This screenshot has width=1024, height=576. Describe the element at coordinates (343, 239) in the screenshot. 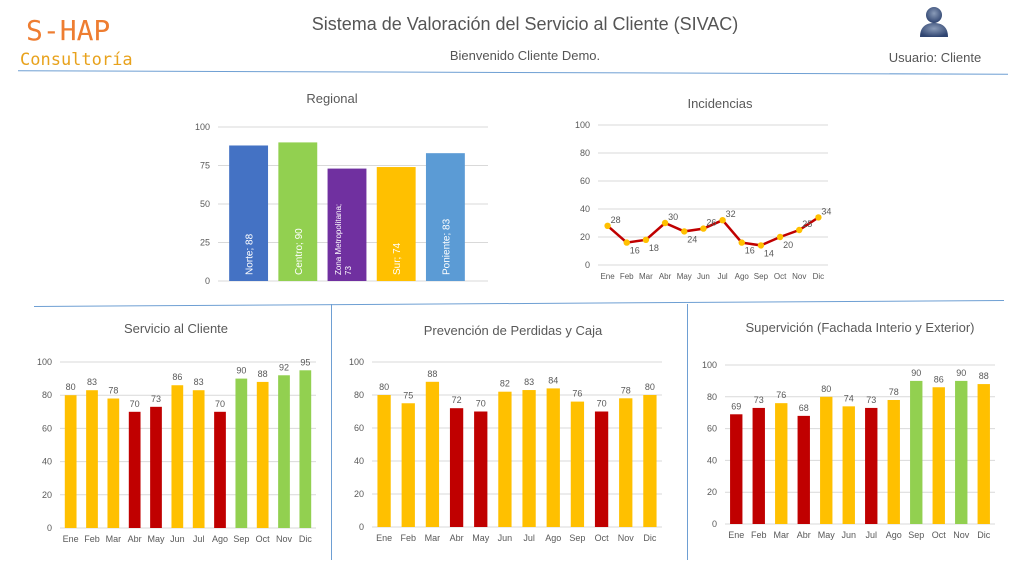

I see `bar-label-group: Zona Metropolitana; 73` at that location.